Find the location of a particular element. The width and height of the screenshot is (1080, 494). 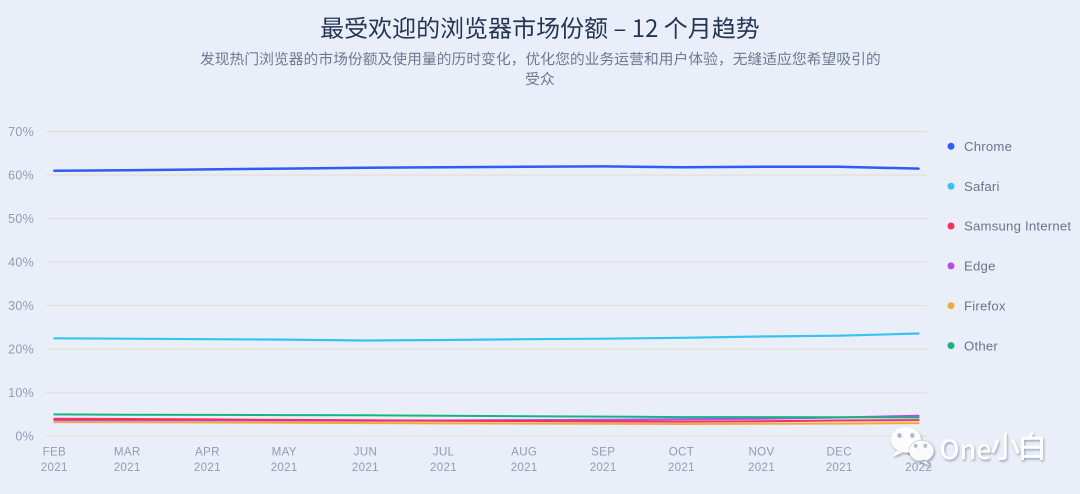

svg-text: OCT is located at coordinates (681, 452).